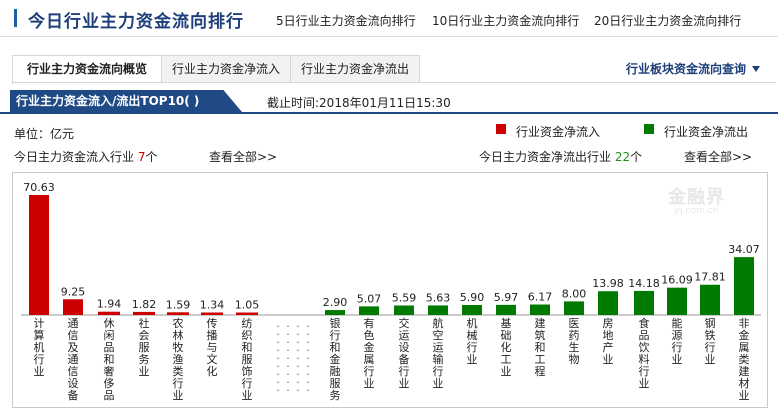 The width and height of the screenshot is (778, 413). Describe the element at coordinates (359, 103) in the screenshot. I see `deadline-time: 截止时间:2018年01月11日15:30` at that location.